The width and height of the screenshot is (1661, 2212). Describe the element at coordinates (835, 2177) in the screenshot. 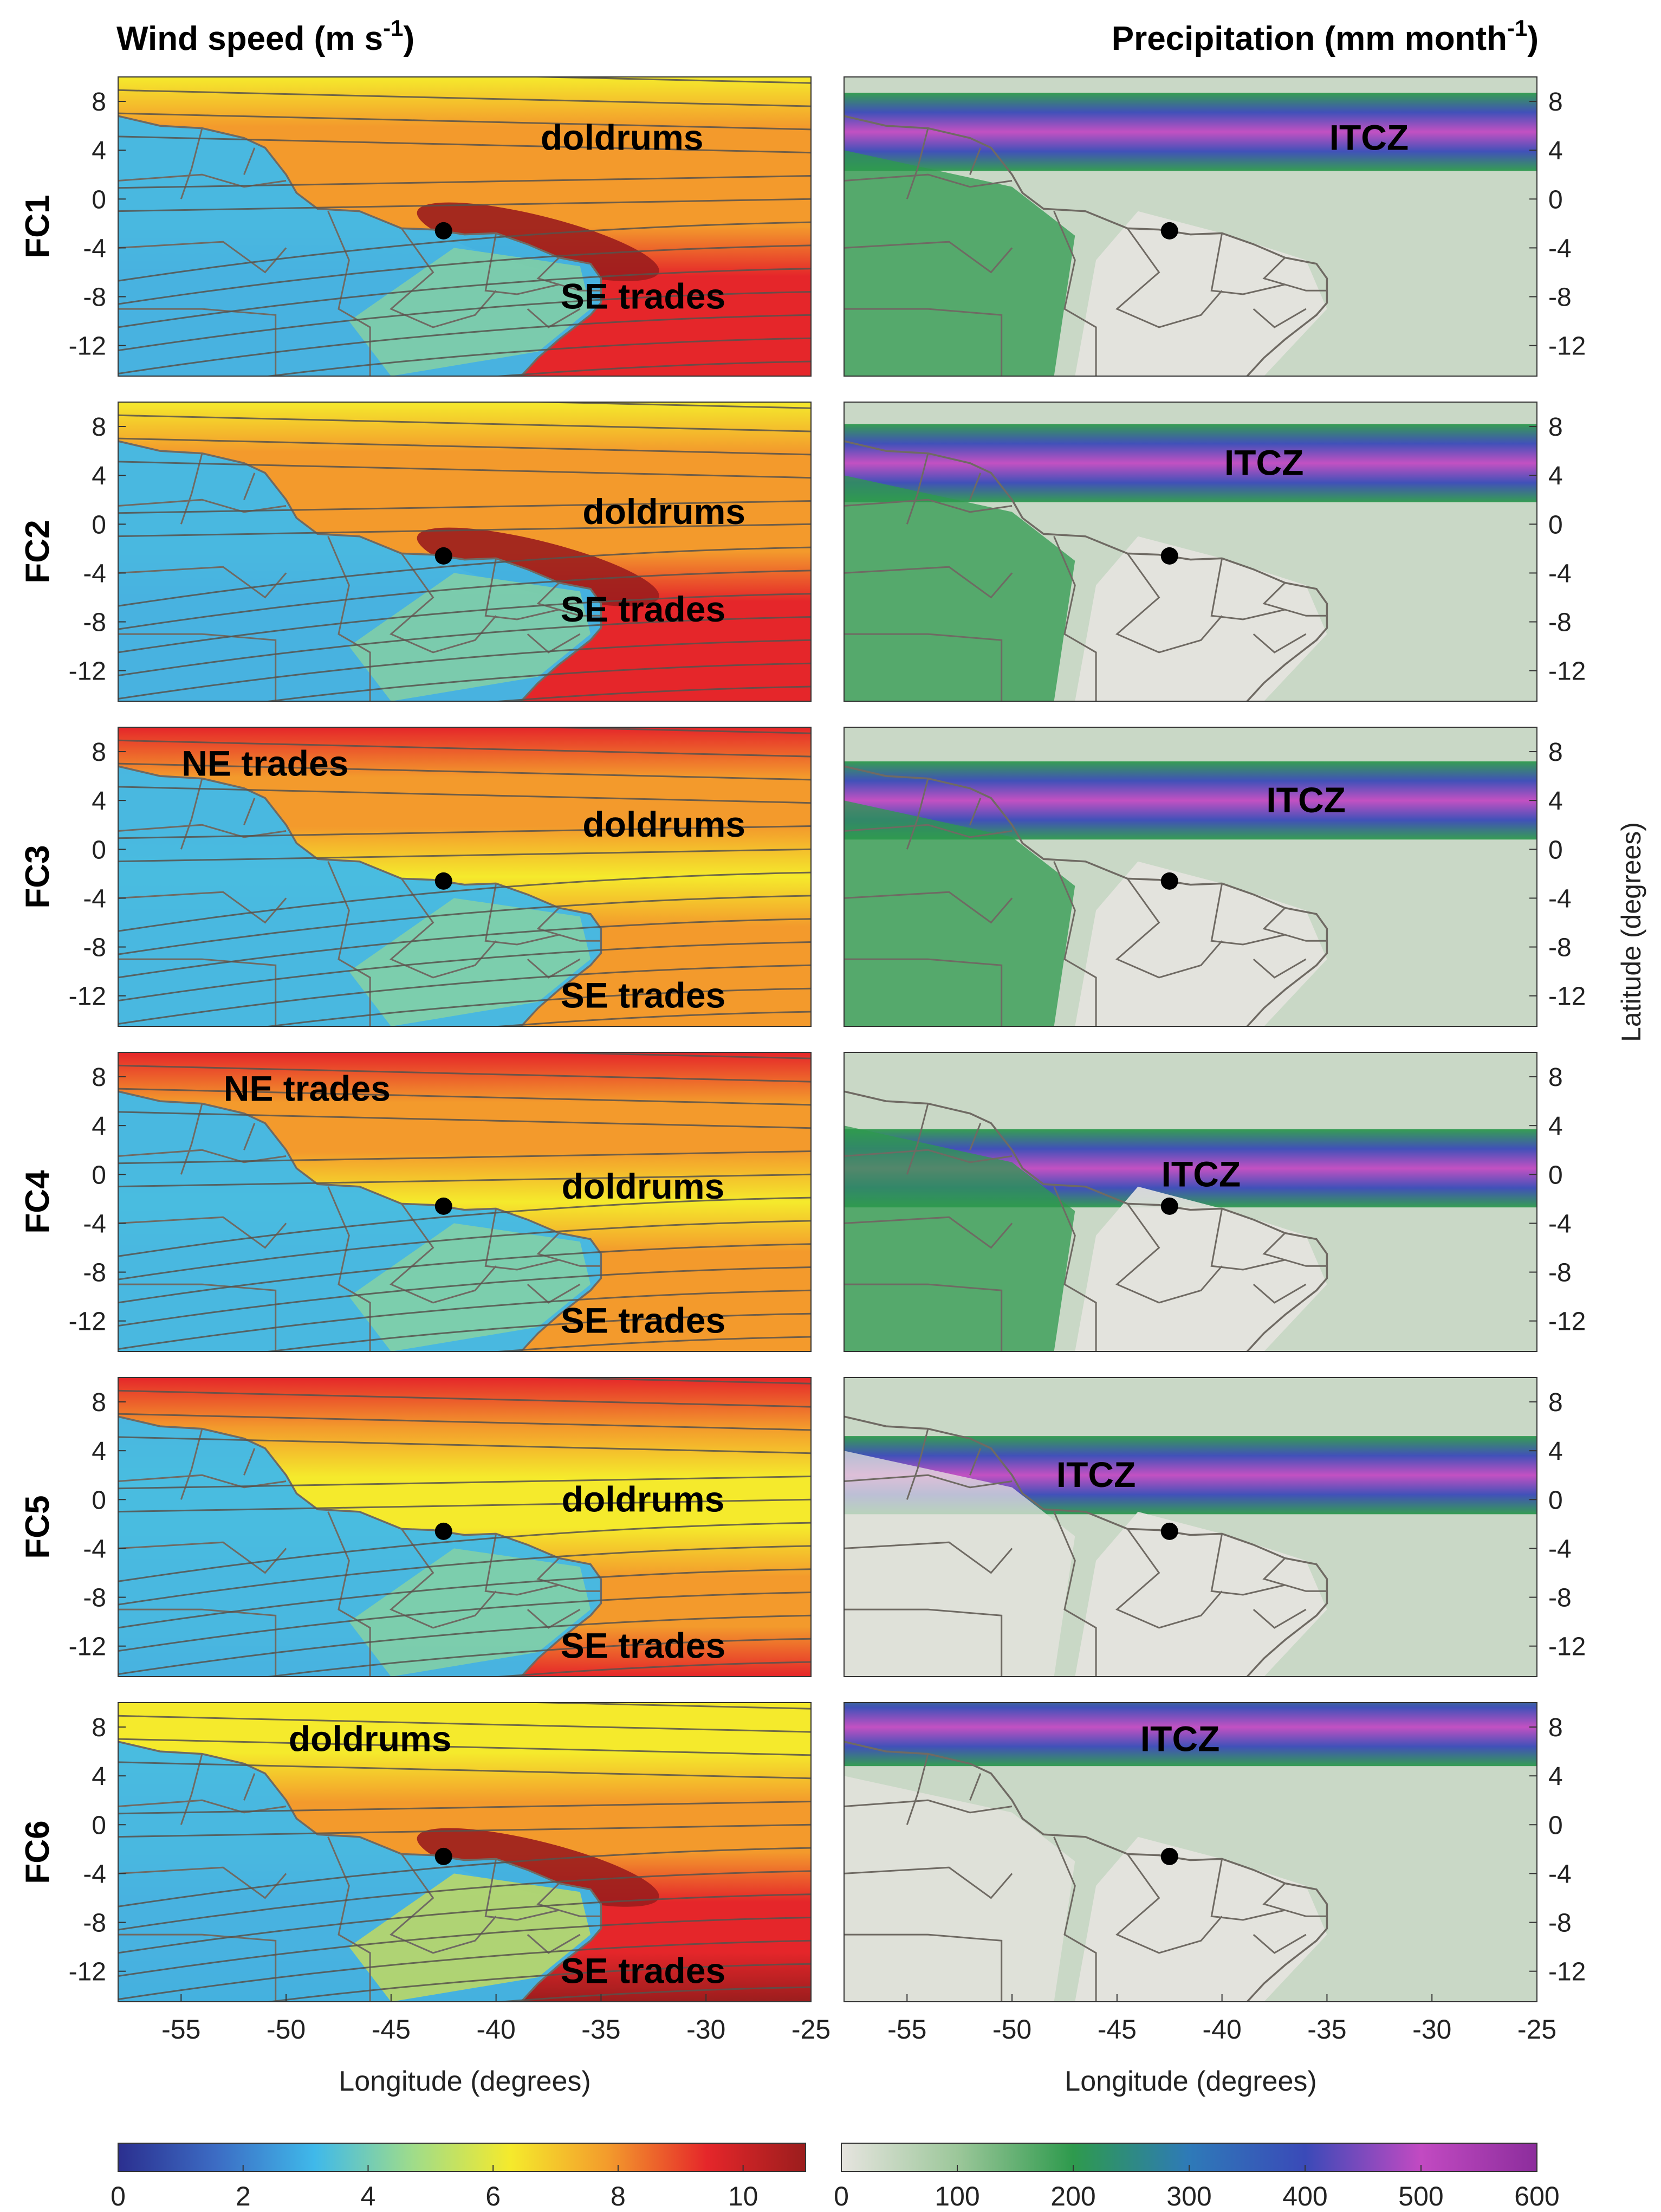

I see `colorbars: 0 2 4 6 8 10 0 100 200 300 400 500 600` at that location.